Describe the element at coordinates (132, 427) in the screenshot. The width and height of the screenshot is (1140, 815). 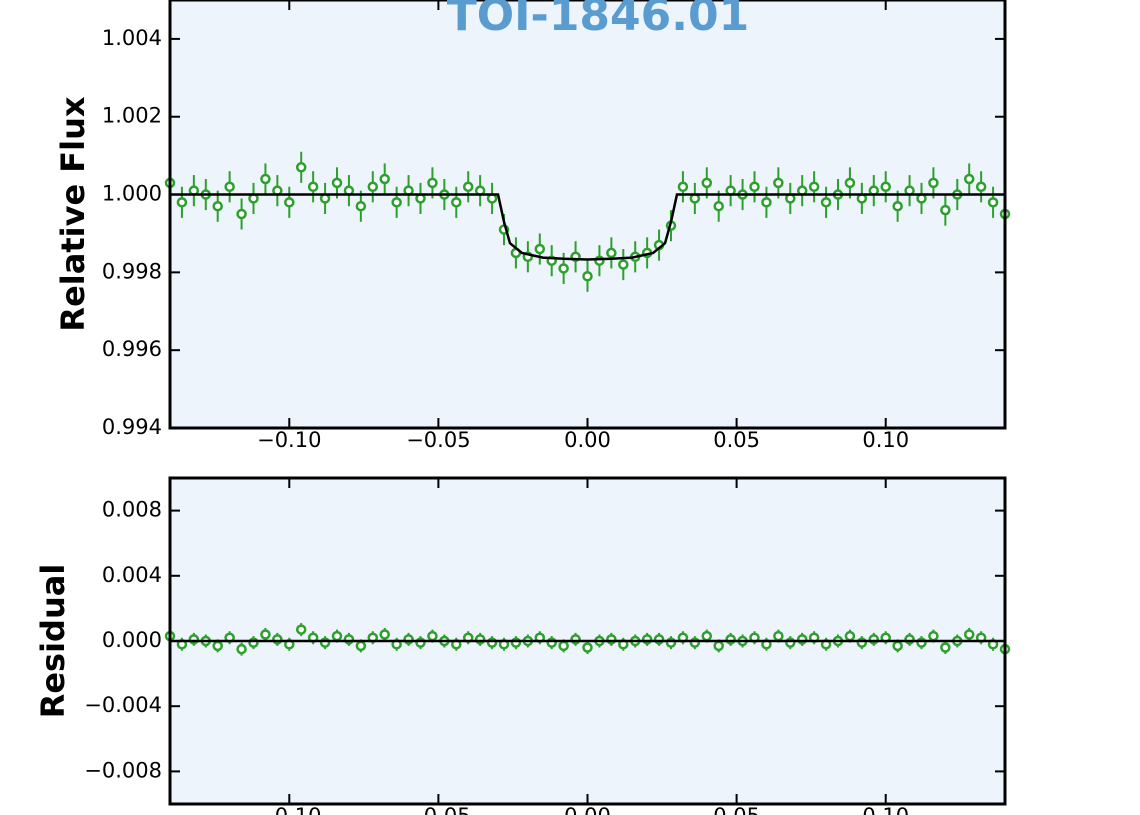
I see `y-tick-label: 0.994` at that location.